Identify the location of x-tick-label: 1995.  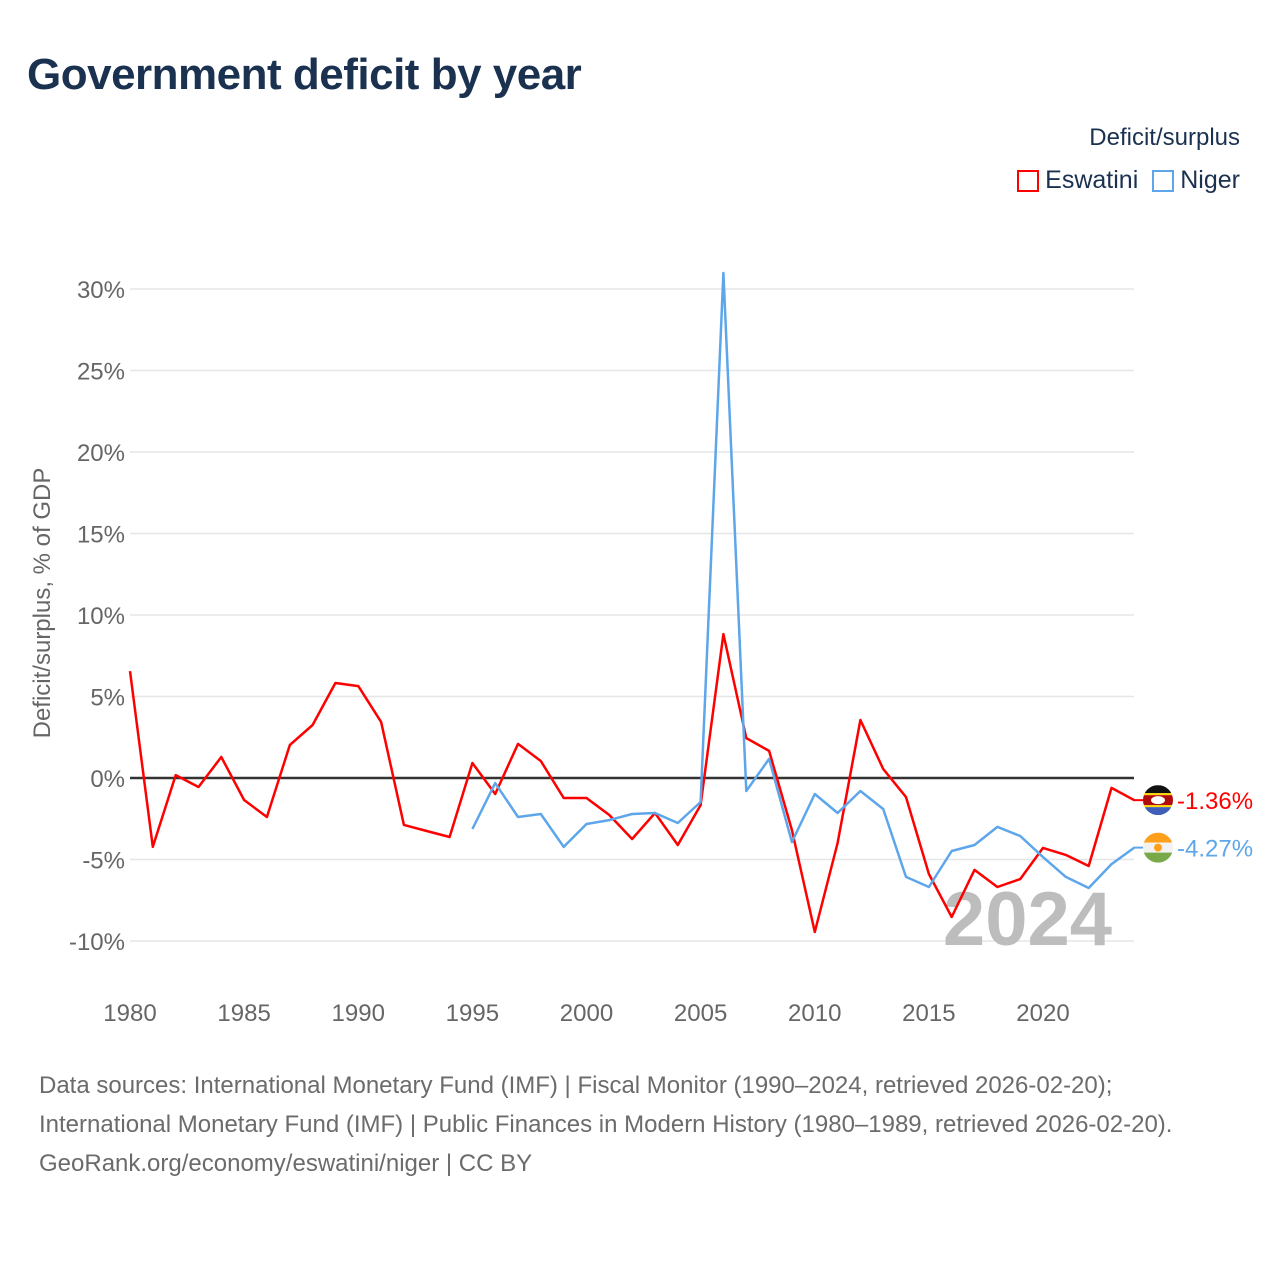
(472, 1013).